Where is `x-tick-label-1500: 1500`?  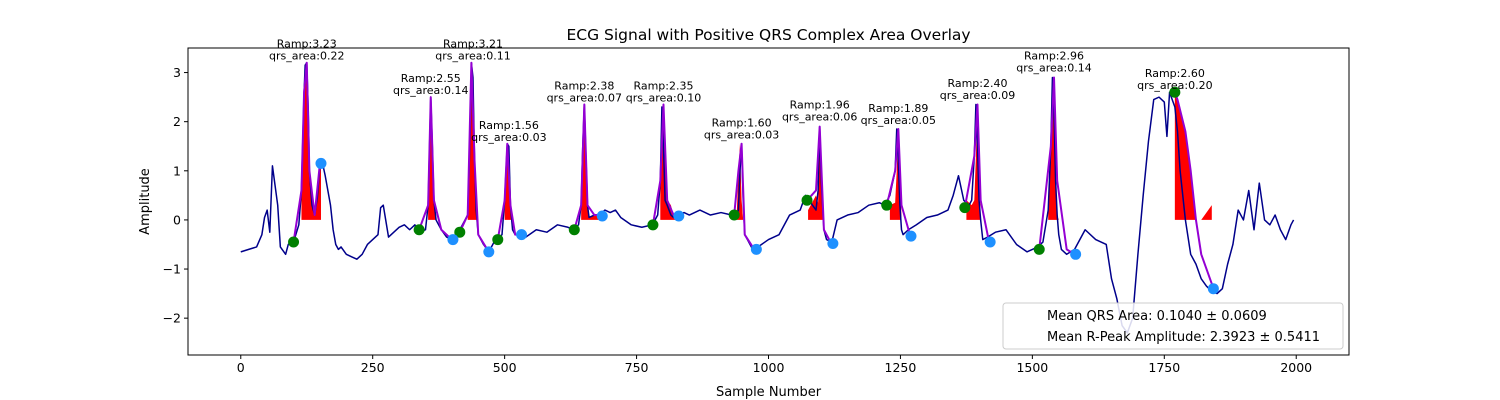 x-tick-label-1500: 1500 is located at coordinates (1032, 367).